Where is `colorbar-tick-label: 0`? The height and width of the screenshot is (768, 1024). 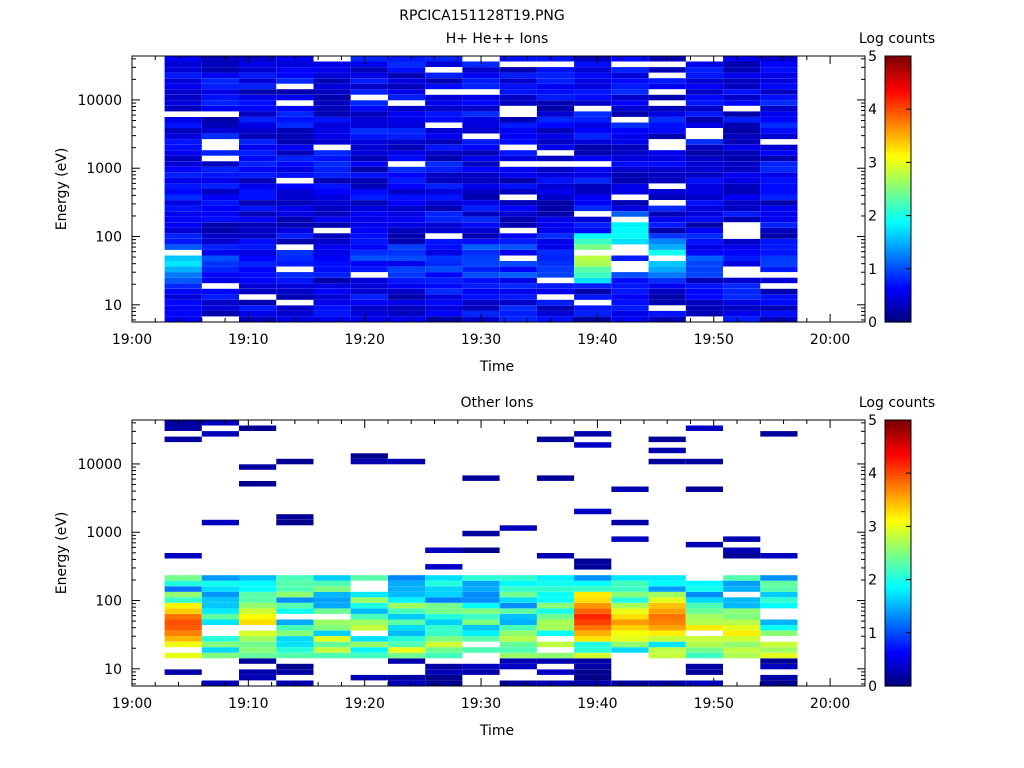 colorbar-tick-label: 0 is located at coordinates (872, 323).